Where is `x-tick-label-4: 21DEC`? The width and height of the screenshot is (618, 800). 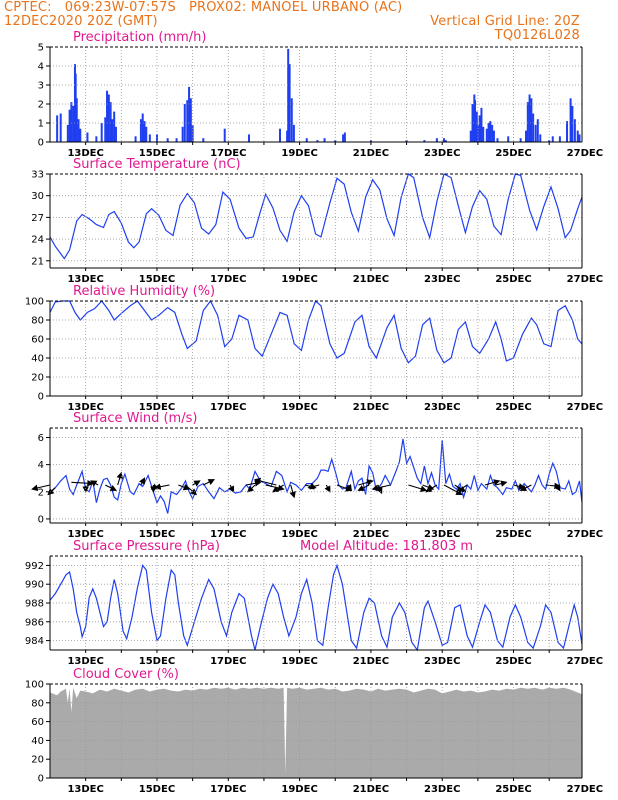
x-tick-label-4: 21DEC is located at coordinates (371, 789).